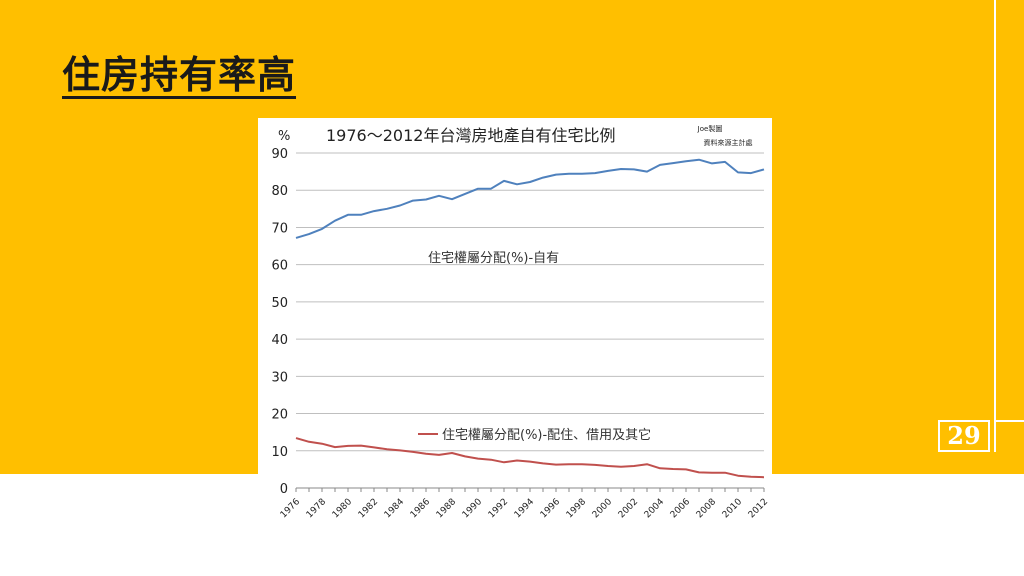  I want to click on vertical-divider, so click(995, 226).